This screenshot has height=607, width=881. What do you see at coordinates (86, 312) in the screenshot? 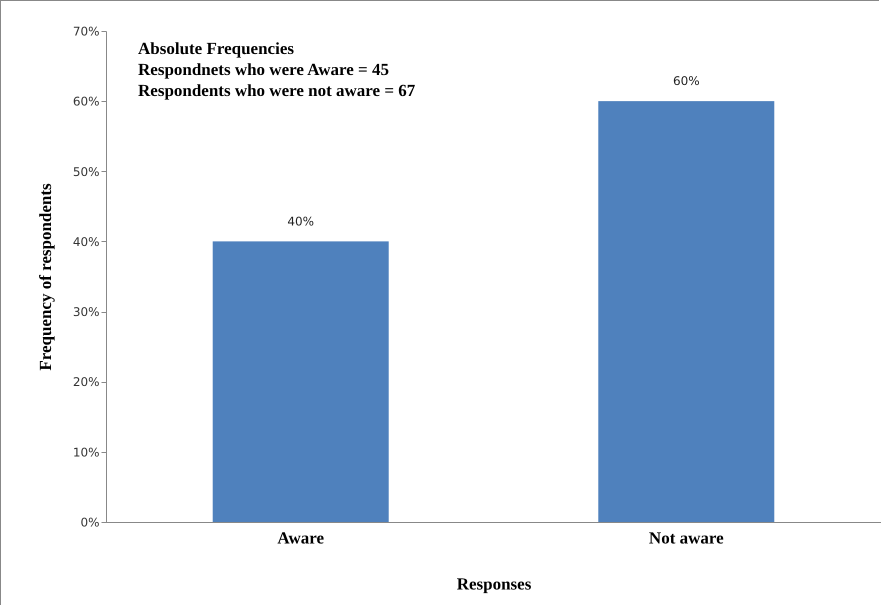
I see `y-tick-label: 30%` at bounding box center [86, 312].